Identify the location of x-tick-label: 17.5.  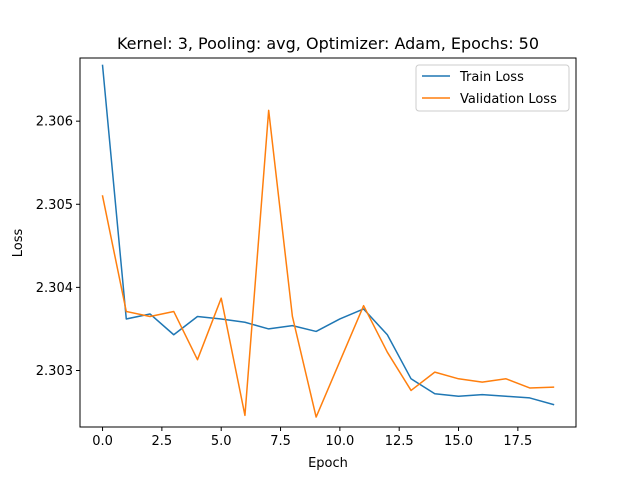
(517, 441).